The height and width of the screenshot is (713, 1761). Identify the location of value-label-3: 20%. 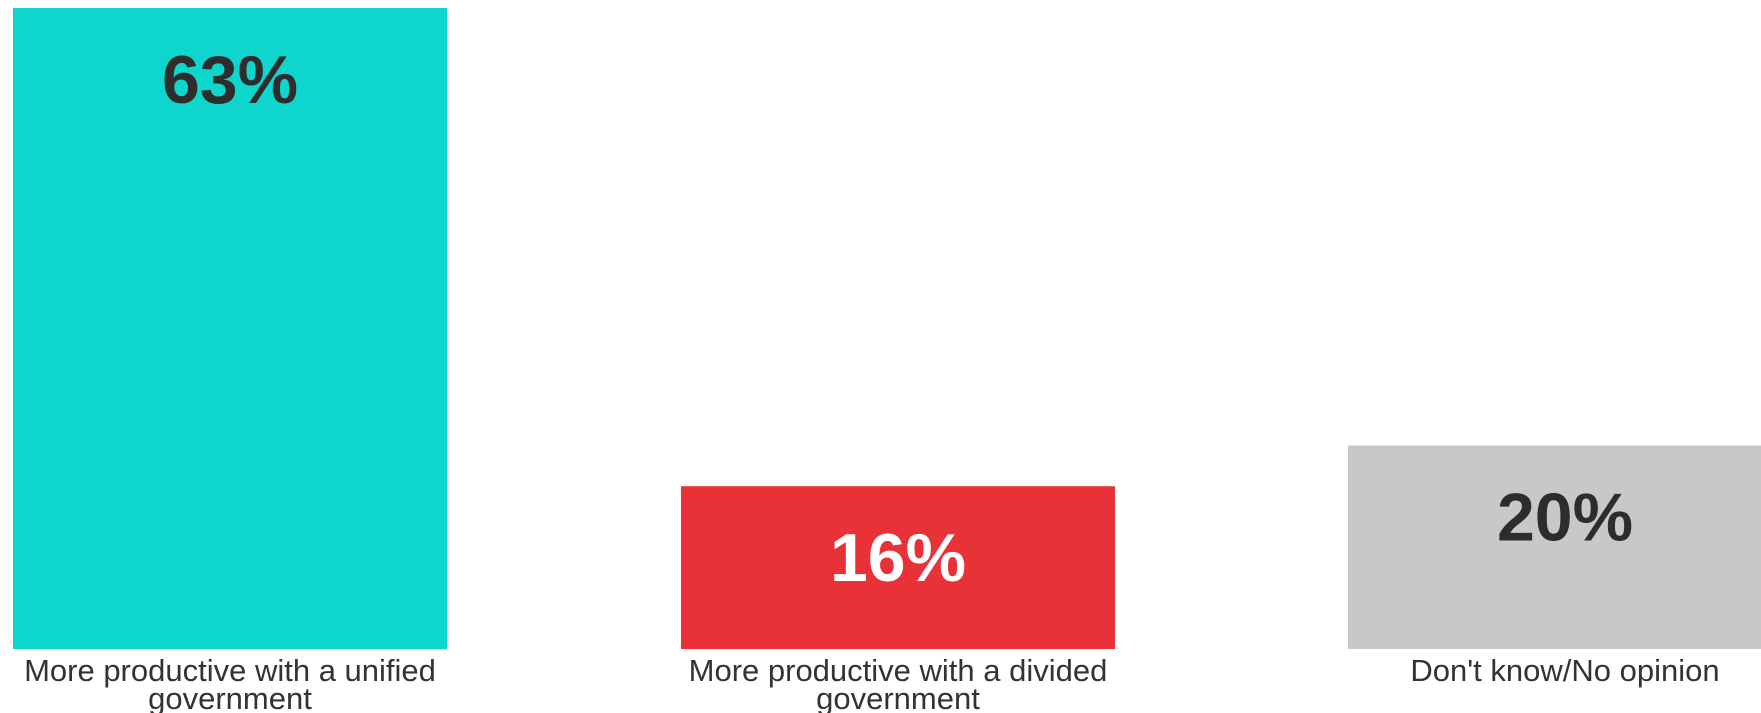
(1565, 518).